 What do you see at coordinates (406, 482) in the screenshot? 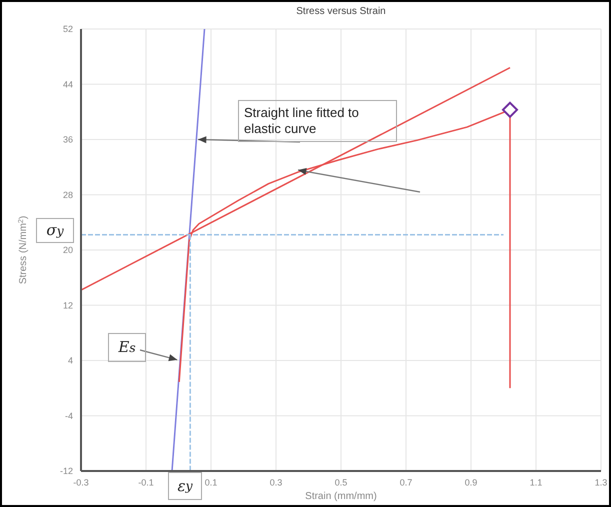
I see `x-tick-label: 0.7` at bounding box center [406, 482].